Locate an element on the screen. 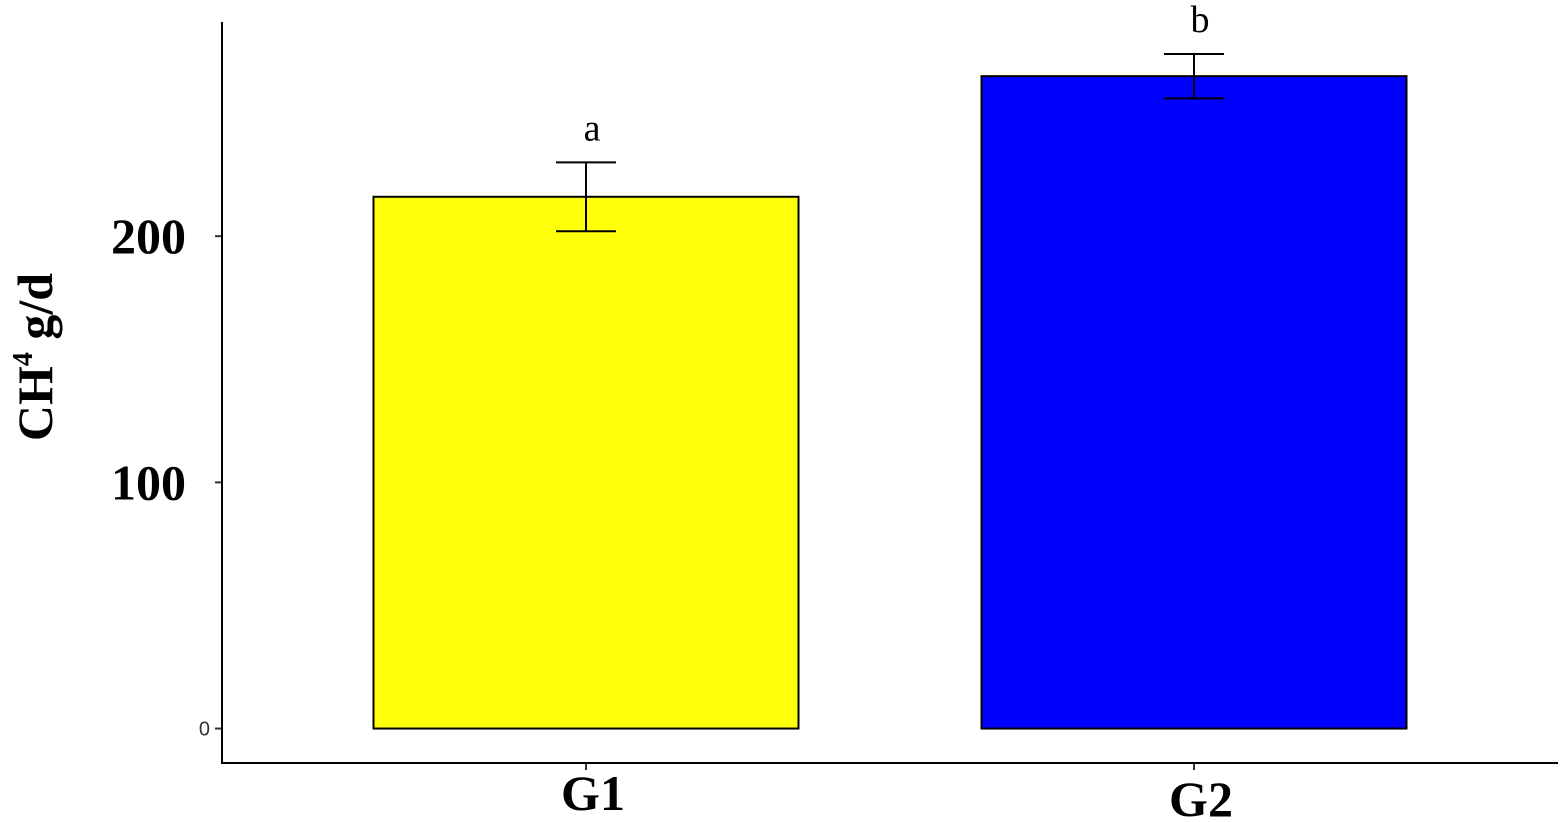 Image resolution: width=1562 pixels, height=822 pixels. y-axis-label: CH4 g/d is located at coordinates (35, 357).